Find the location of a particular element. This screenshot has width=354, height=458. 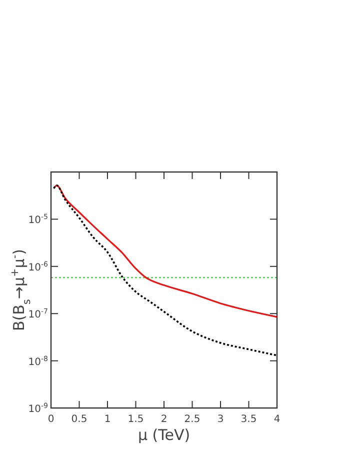

x-tick-label: 4 is located at coordinates (277, 419).